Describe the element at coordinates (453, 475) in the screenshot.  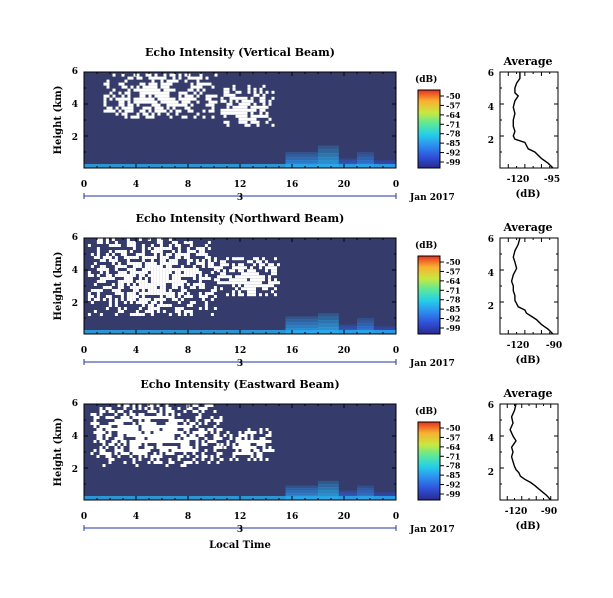
I see `colorbar-tick-label: -85` at that location.